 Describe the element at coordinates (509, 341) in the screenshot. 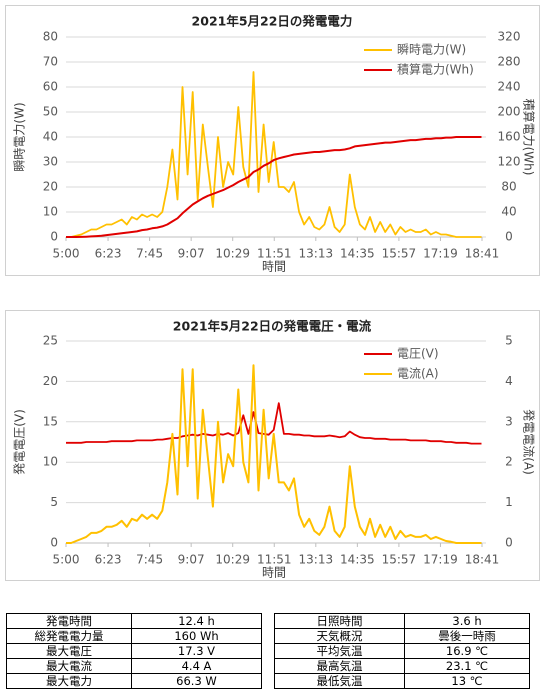

I see `y2-tick-label: 5` at that location.